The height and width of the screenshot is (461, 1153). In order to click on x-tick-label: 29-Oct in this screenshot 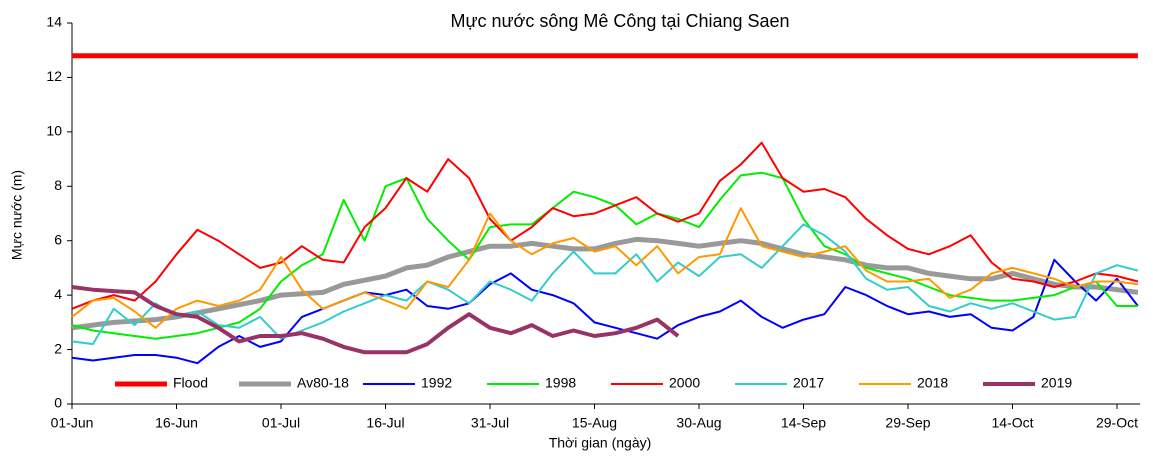, I will do `click(1117, 423)`.